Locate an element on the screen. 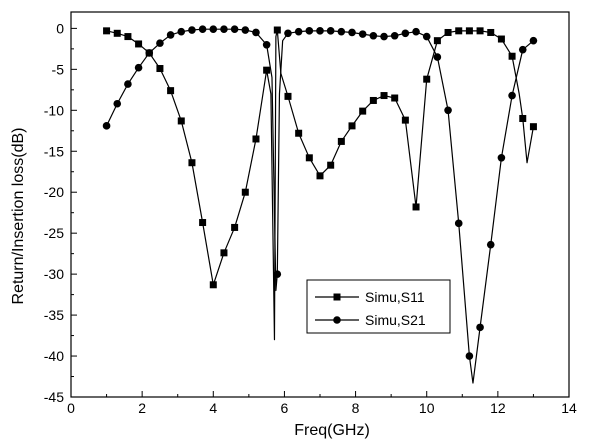 Image resolution: width=593 pixels, height=440 pixels. y-axis-title-group: Return/Insertion loss(dB) is located at coordinates (18, 216).